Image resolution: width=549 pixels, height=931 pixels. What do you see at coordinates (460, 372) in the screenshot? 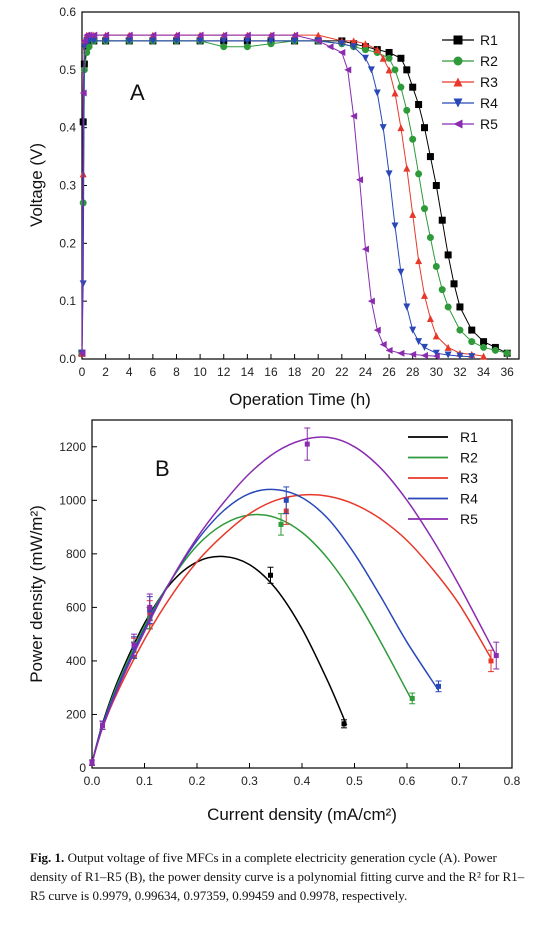
I see `x-tick-label-a: 32` at bounding box center [460, 372].